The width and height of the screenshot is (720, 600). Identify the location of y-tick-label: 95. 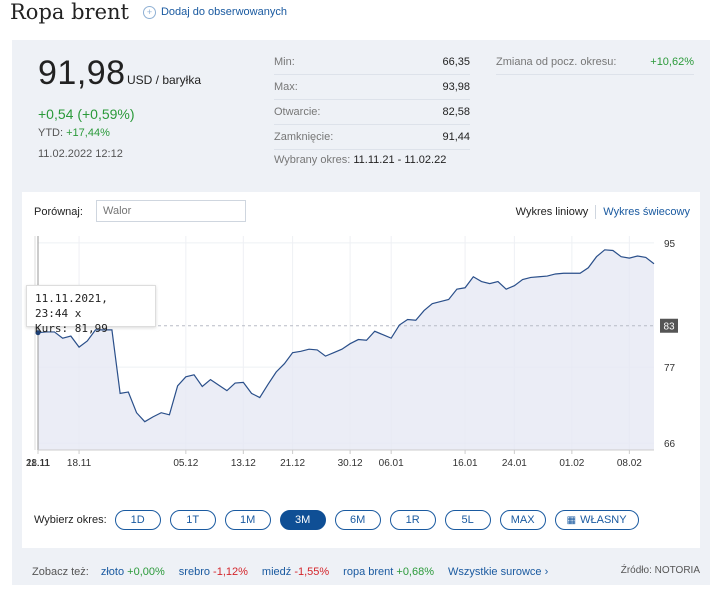
(670, 244).